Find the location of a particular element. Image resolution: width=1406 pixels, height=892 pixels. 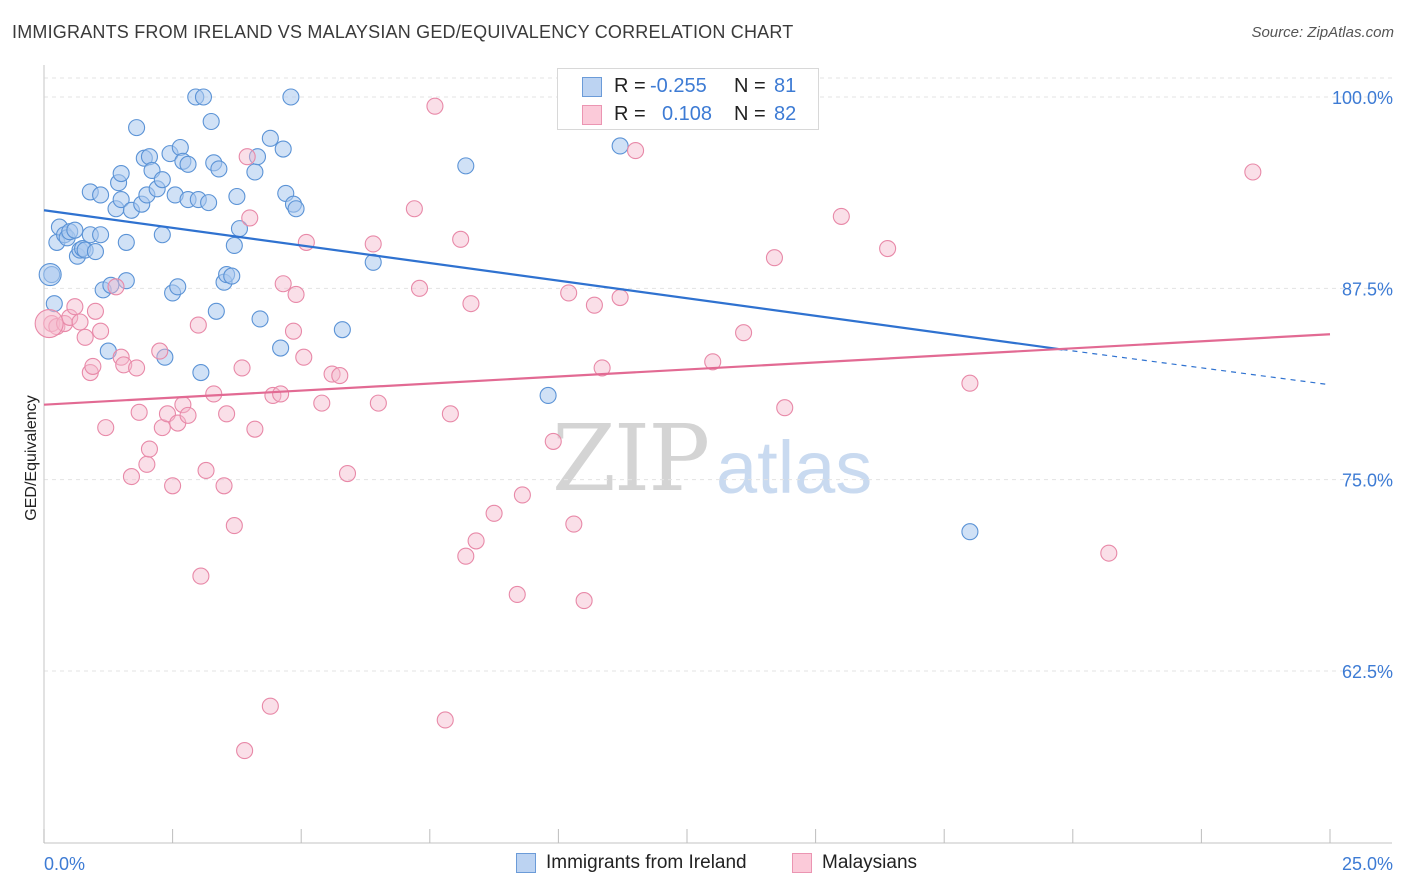

legend-swatch-blue is located at coordinates (592, 87).